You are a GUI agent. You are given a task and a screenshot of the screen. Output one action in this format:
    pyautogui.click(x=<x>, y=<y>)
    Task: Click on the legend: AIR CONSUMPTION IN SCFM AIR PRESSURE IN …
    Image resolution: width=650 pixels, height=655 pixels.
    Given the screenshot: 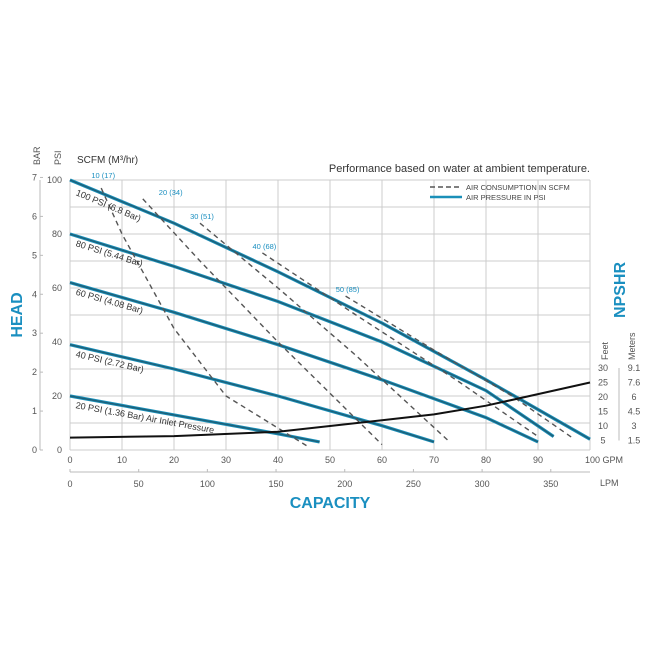 What is the action you would take?
    pyautogui.click(x=500, y=192)
    